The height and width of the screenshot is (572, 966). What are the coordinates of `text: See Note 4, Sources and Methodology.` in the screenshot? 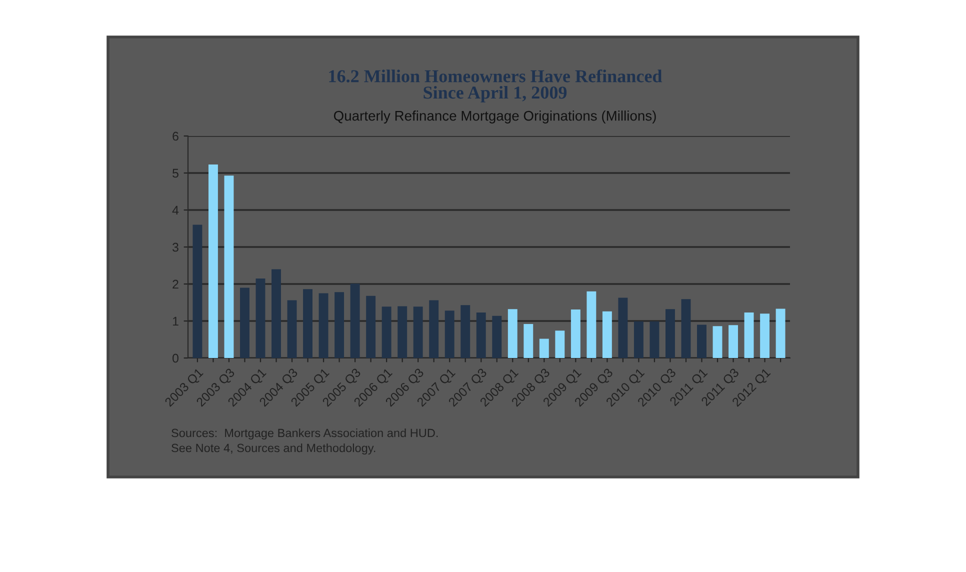 It's located at (274, 449).